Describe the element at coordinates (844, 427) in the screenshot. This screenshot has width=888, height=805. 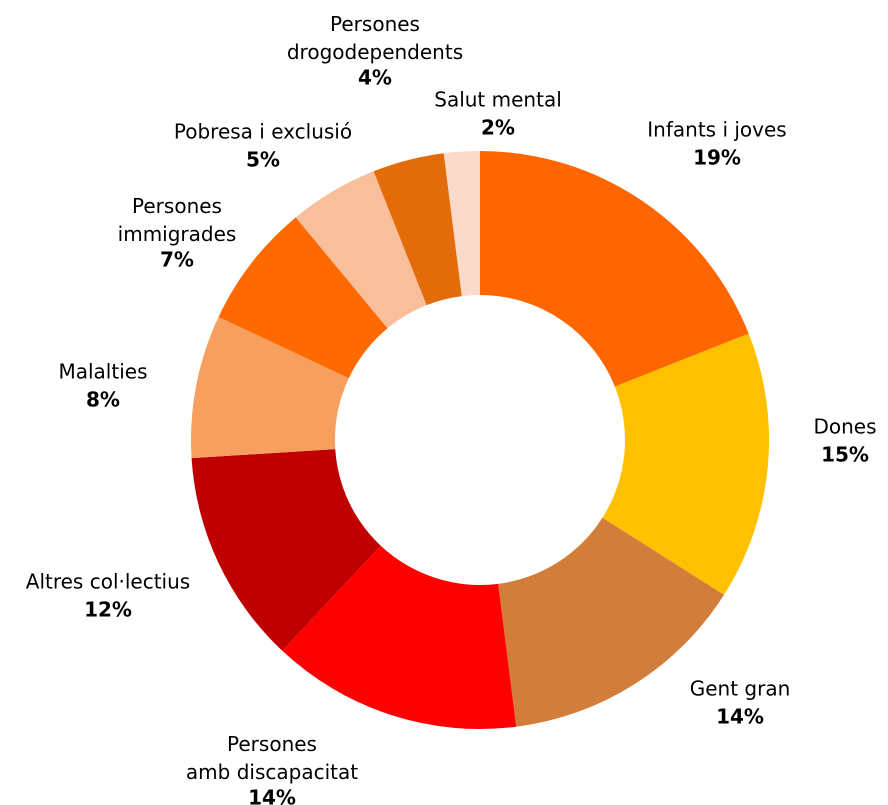
I see `slice-label: Dones` at that location.